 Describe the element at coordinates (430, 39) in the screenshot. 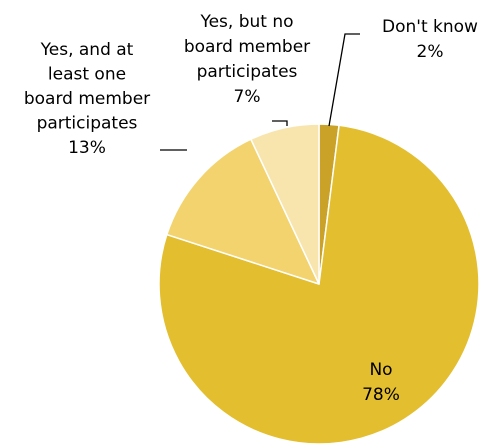

I see `slice-label-don-t-know: Don't know 2%` at that location.